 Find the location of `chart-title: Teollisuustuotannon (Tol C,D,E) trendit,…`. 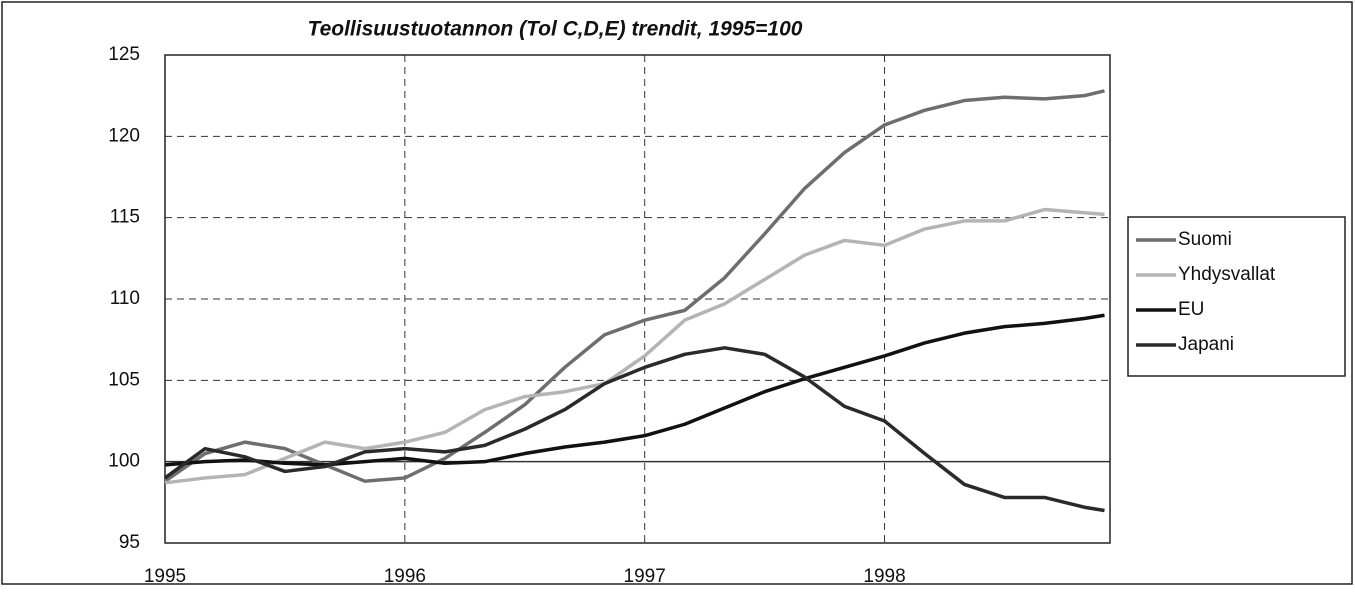

chart-title: Teollisuustuotannon (Tol C,D,E) trendit,… is located at coordinates (555, 29).